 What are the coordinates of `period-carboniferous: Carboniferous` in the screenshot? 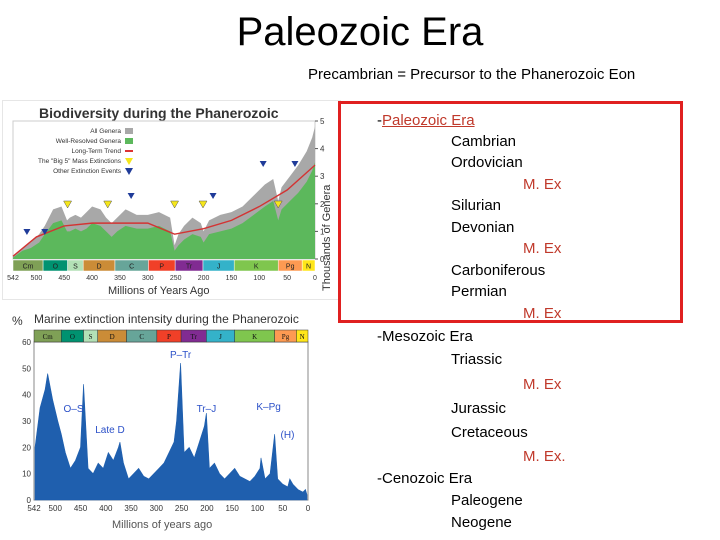 It's located at (498, 270).